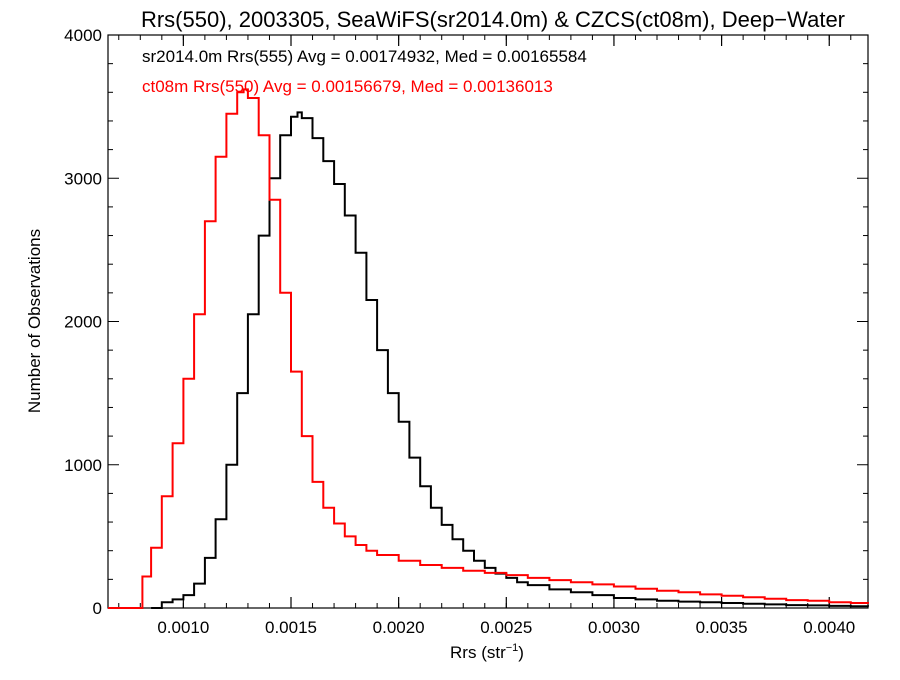 The width and height of the screenshot is (900, 680). Describe the element at coordinates (399, 627) in the screenshot. I see `x-tick-label: 0.0020` at that location.